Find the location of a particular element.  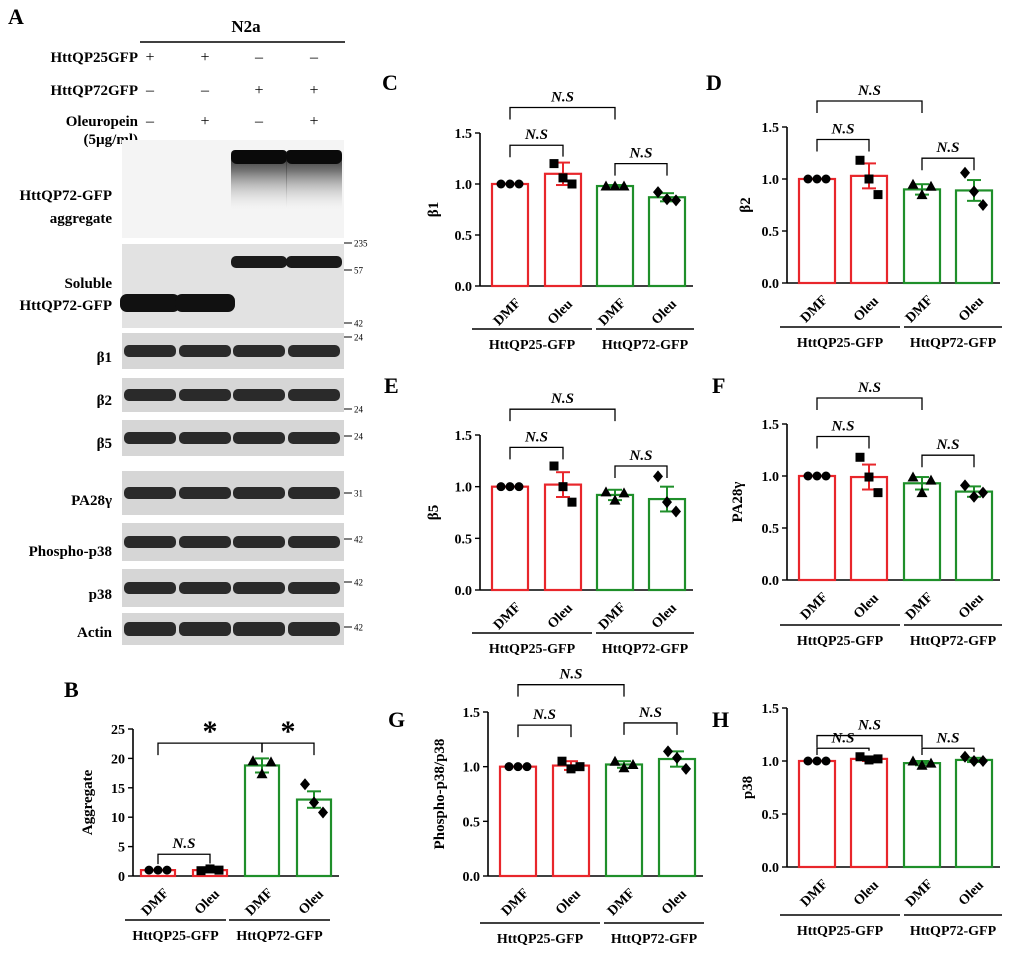

y-tick-label: 20 is located at coordinates (118, 759).